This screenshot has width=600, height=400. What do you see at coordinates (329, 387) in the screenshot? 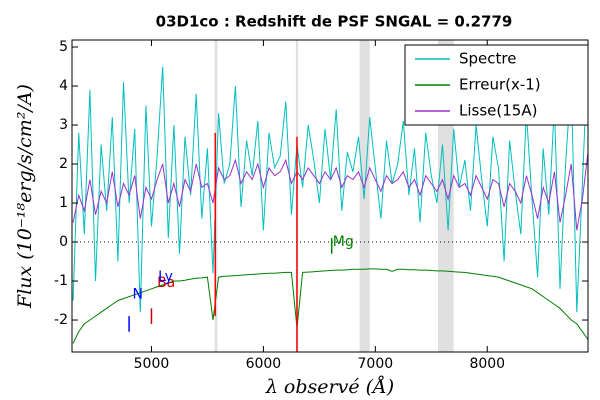
I see `x-axis-label: λ observé (Å)` at bounding box center [329, 387].